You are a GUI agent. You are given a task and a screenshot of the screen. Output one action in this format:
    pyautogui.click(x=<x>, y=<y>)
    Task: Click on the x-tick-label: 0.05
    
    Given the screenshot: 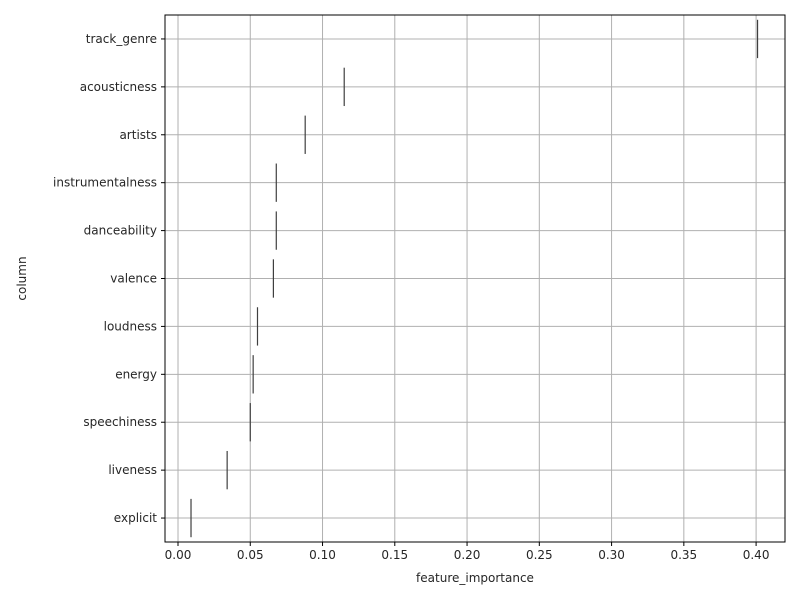 What is the action you would take?
    pyautogui.click(x=250, y=555)
    